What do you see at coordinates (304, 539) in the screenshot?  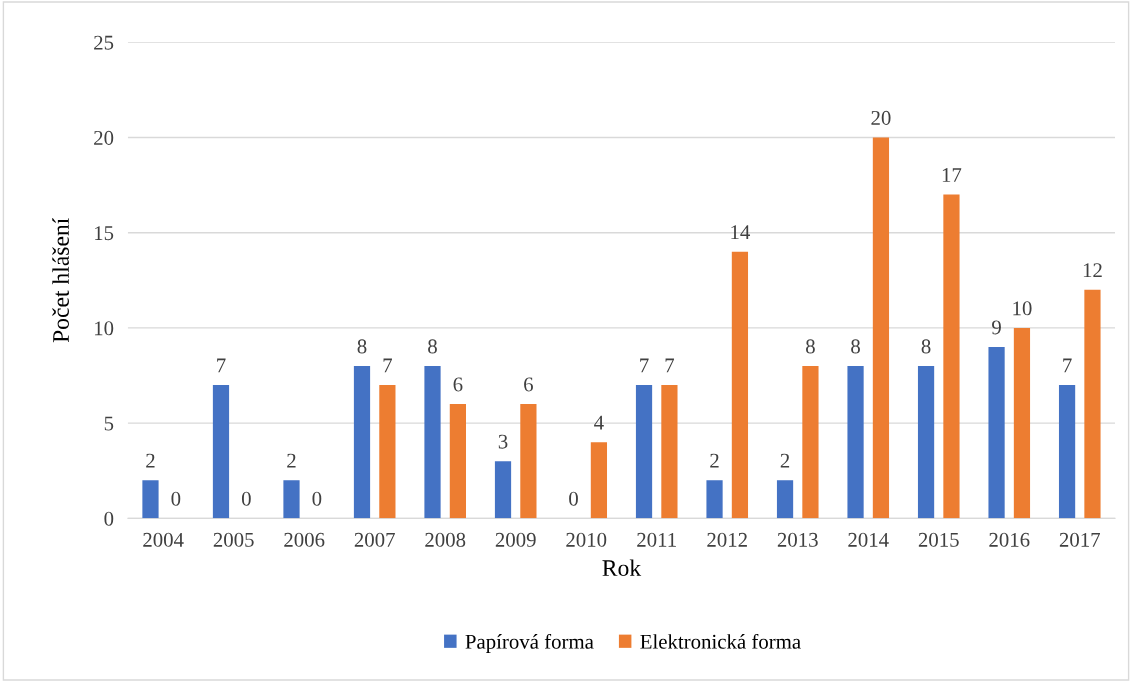 I see `x-tick-label: 2006` at bounding box center [304, 539].